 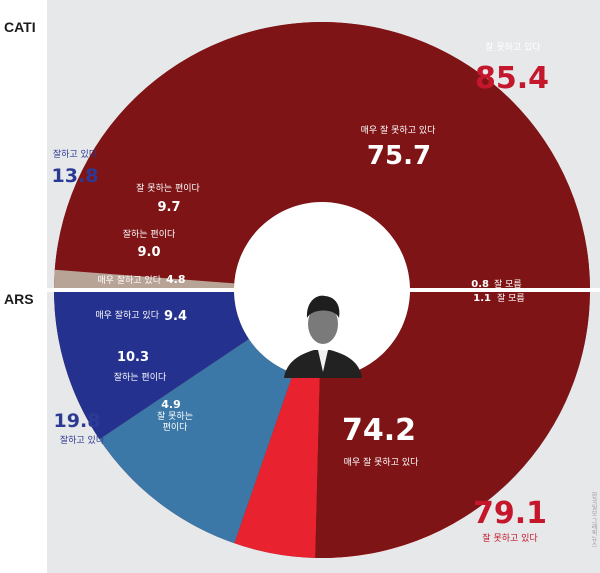 What do you see at coordinates (171, 404) in the screenshot?
I see `value-ars-somewhat-bad: 4.9` at bounding box center [171, 404].